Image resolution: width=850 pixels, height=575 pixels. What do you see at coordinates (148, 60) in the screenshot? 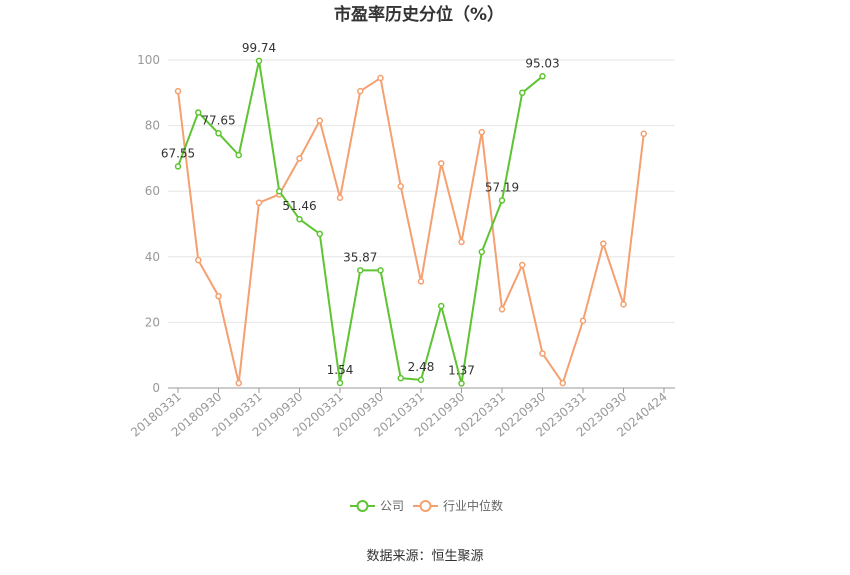
I see `y-tick-label: 100` at bounding box center [148, 60].